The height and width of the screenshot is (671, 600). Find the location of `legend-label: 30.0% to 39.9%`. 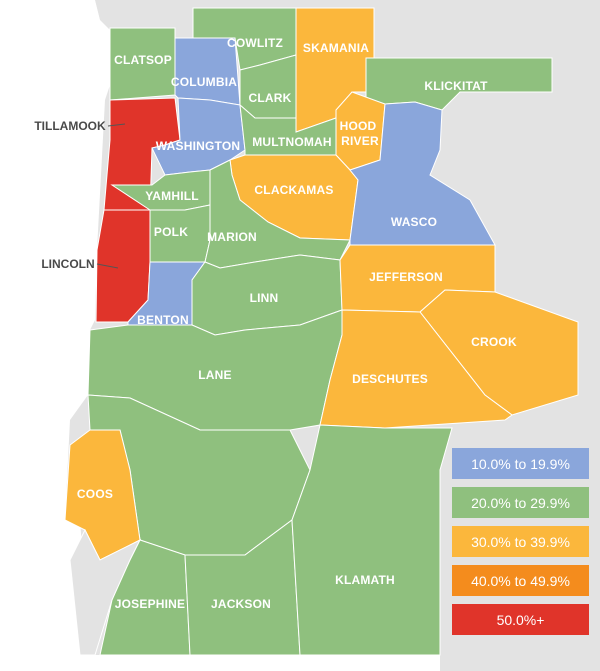

legend-label: 30.0% to 39.9% is located at coordinates (520, 541).